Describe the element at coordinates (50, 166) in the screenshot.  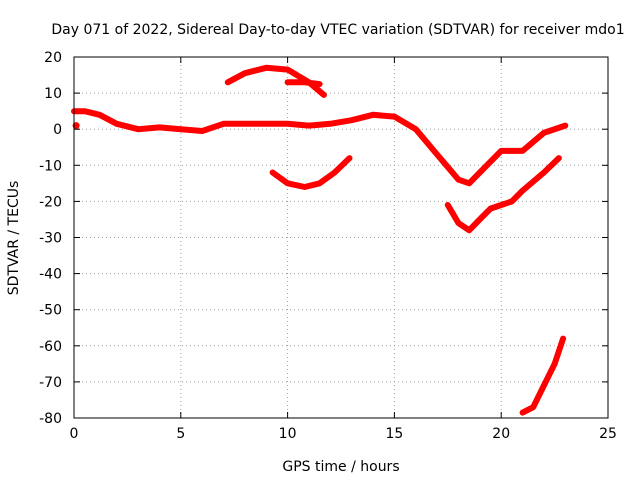
I see `y-tick-label: -10` at that location.